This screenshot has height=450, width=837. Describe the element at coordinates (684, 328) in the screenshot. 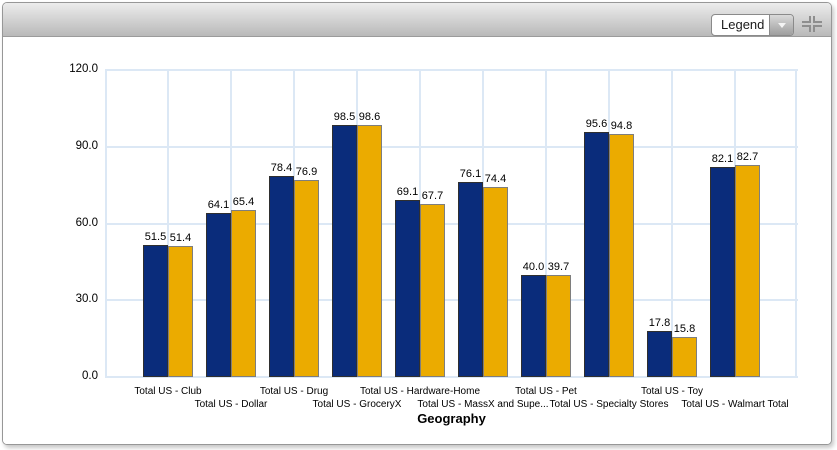

I see `bar-value-label: 15.8` at that location.